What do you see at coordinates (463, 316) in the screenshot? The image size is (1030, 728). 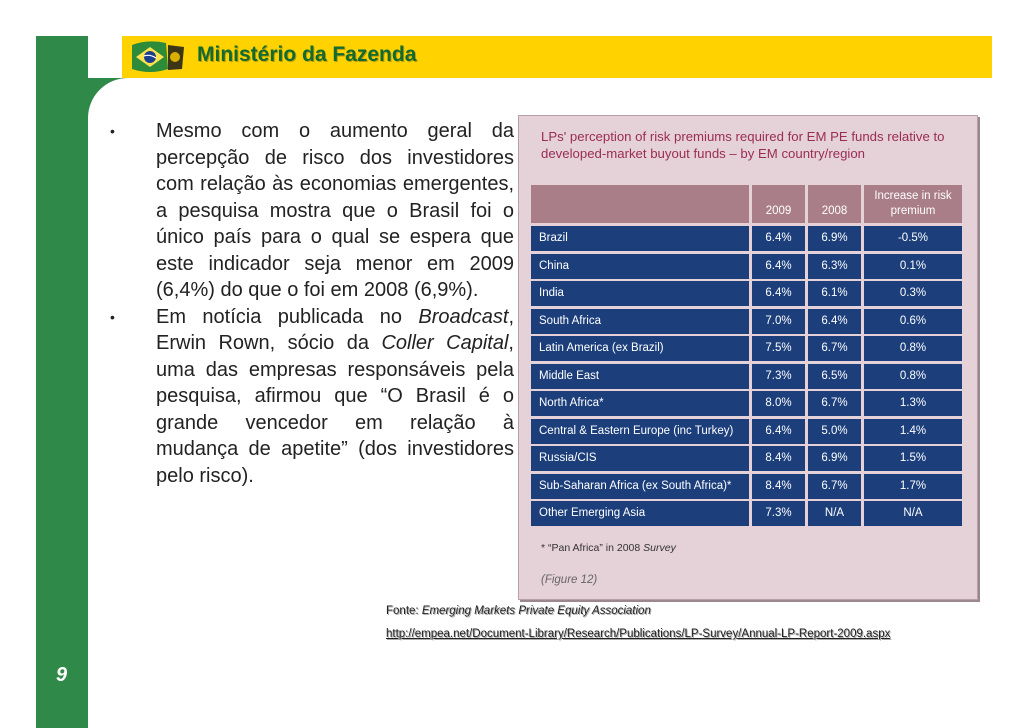 I see `text-run-italic: Broadcast` at bounding box center [463, 316].